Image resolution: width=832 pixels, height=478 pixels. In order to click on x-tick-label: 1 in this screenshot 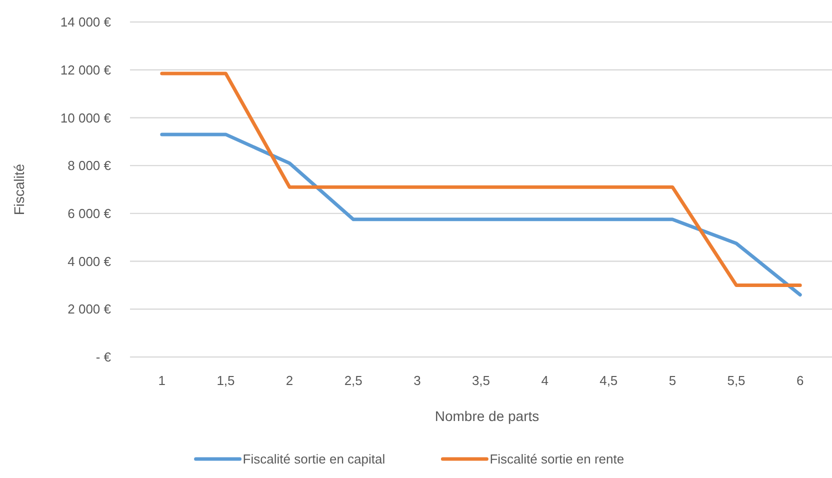, I will do `click(162, 380)`.